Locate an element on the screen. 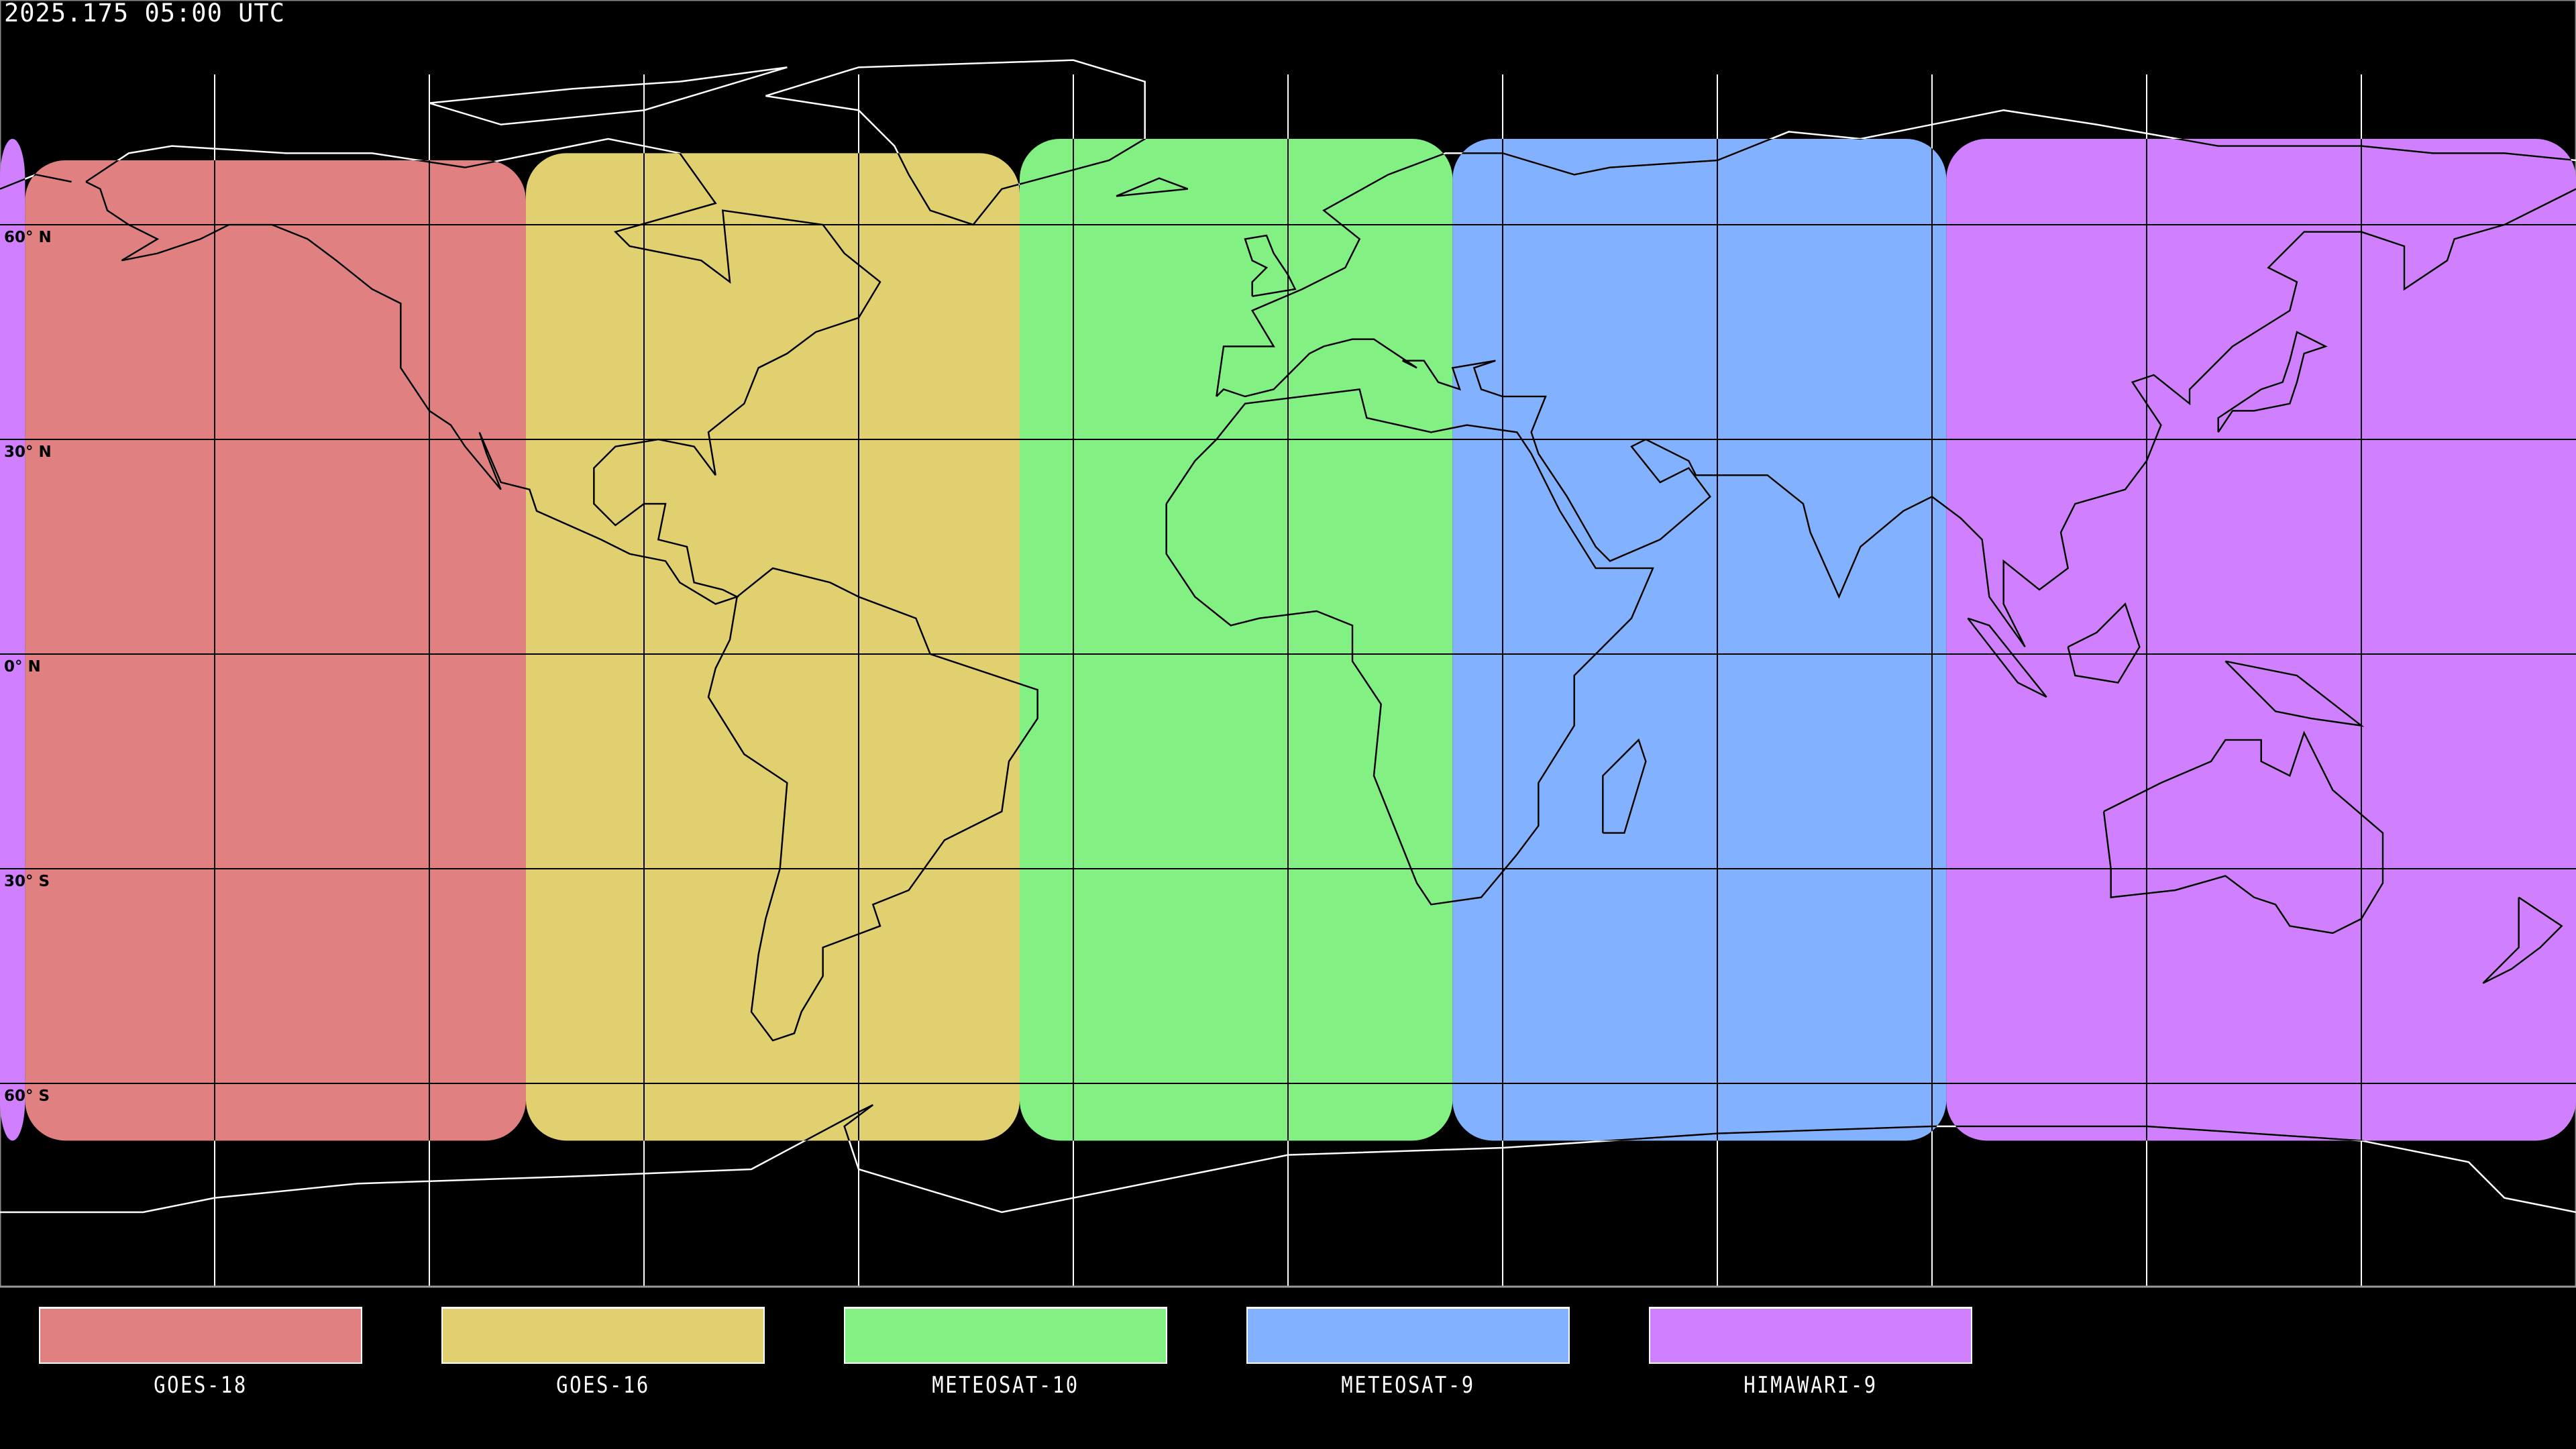 This screenshot has height=1449, width=2576. timestamp-title: 2025.175 05:00 UTC is located at coordinates (144, 14).